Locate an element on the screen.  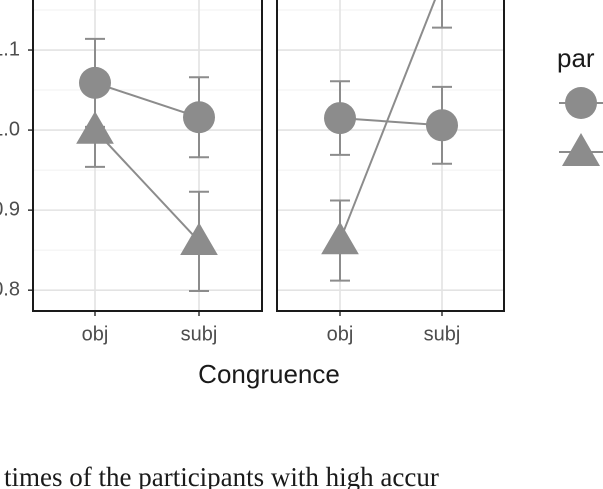
y-tick-label: 0.8 is located at coordinates (10, 289).